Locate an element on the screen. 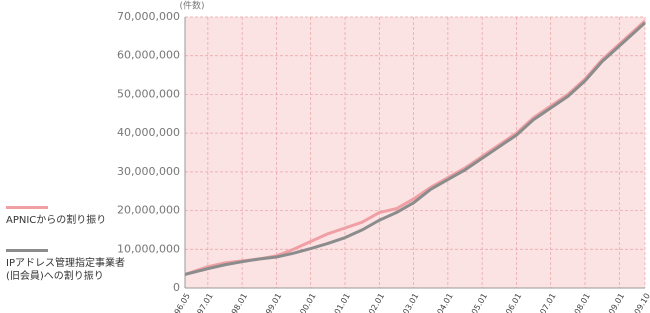 Image resolution: width=650 pixels, height=313 pixels. y-unit: (件数) is located at coordinates (191, 6).